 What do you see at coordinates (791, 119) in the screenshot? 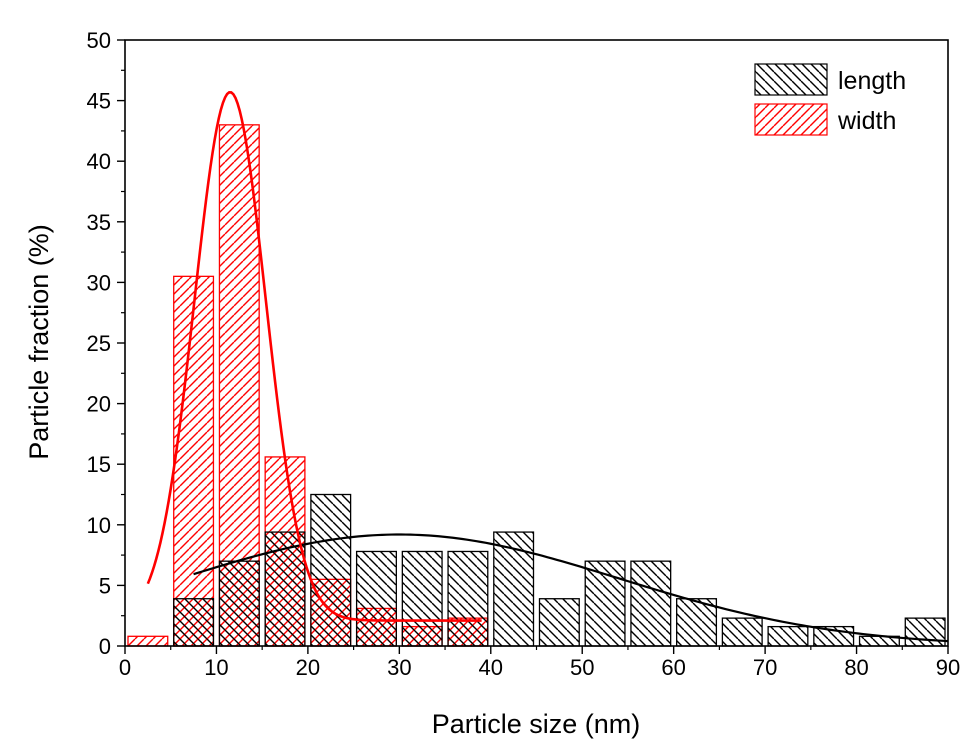
I see `legend-swatch-width` at bounding box center [791, 119].